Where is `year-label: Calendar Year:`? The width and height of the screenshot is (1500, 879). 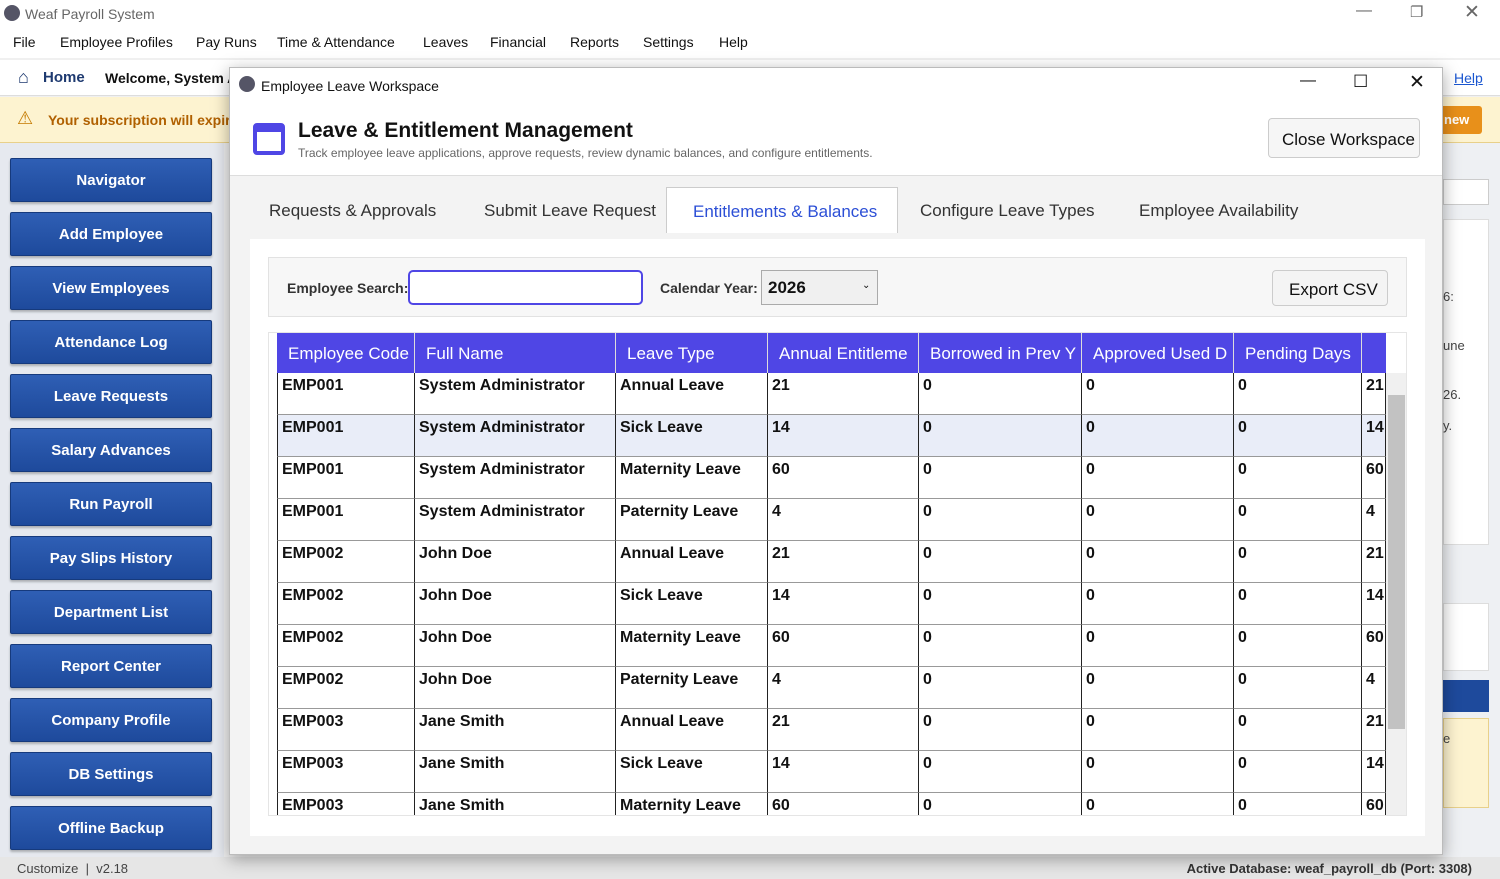
year-label: Calendar Year: is located at coordinates (709, 288).